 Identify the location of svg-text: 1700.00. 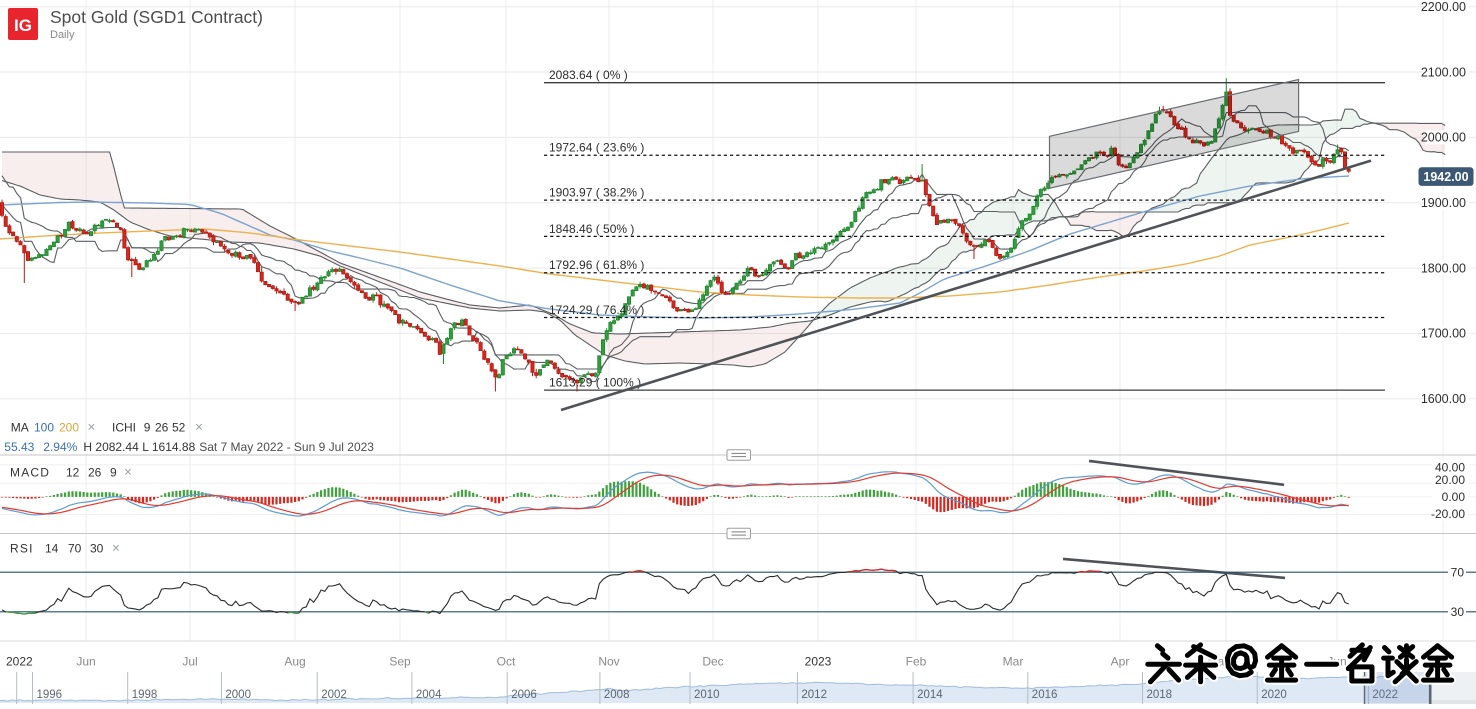
(1443, 334).